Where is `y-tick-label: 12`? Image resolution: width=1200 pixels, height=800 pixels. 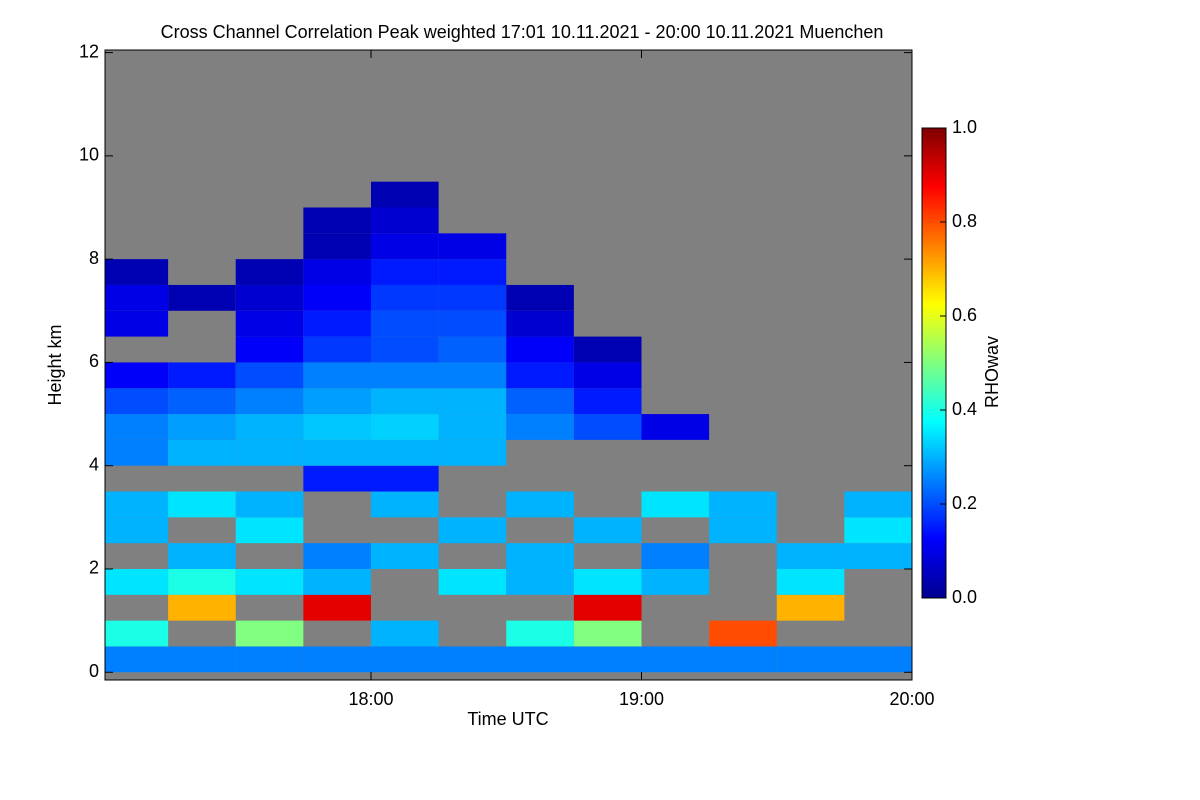 y-tick-label: 12 is located at coordinates (89, 51).